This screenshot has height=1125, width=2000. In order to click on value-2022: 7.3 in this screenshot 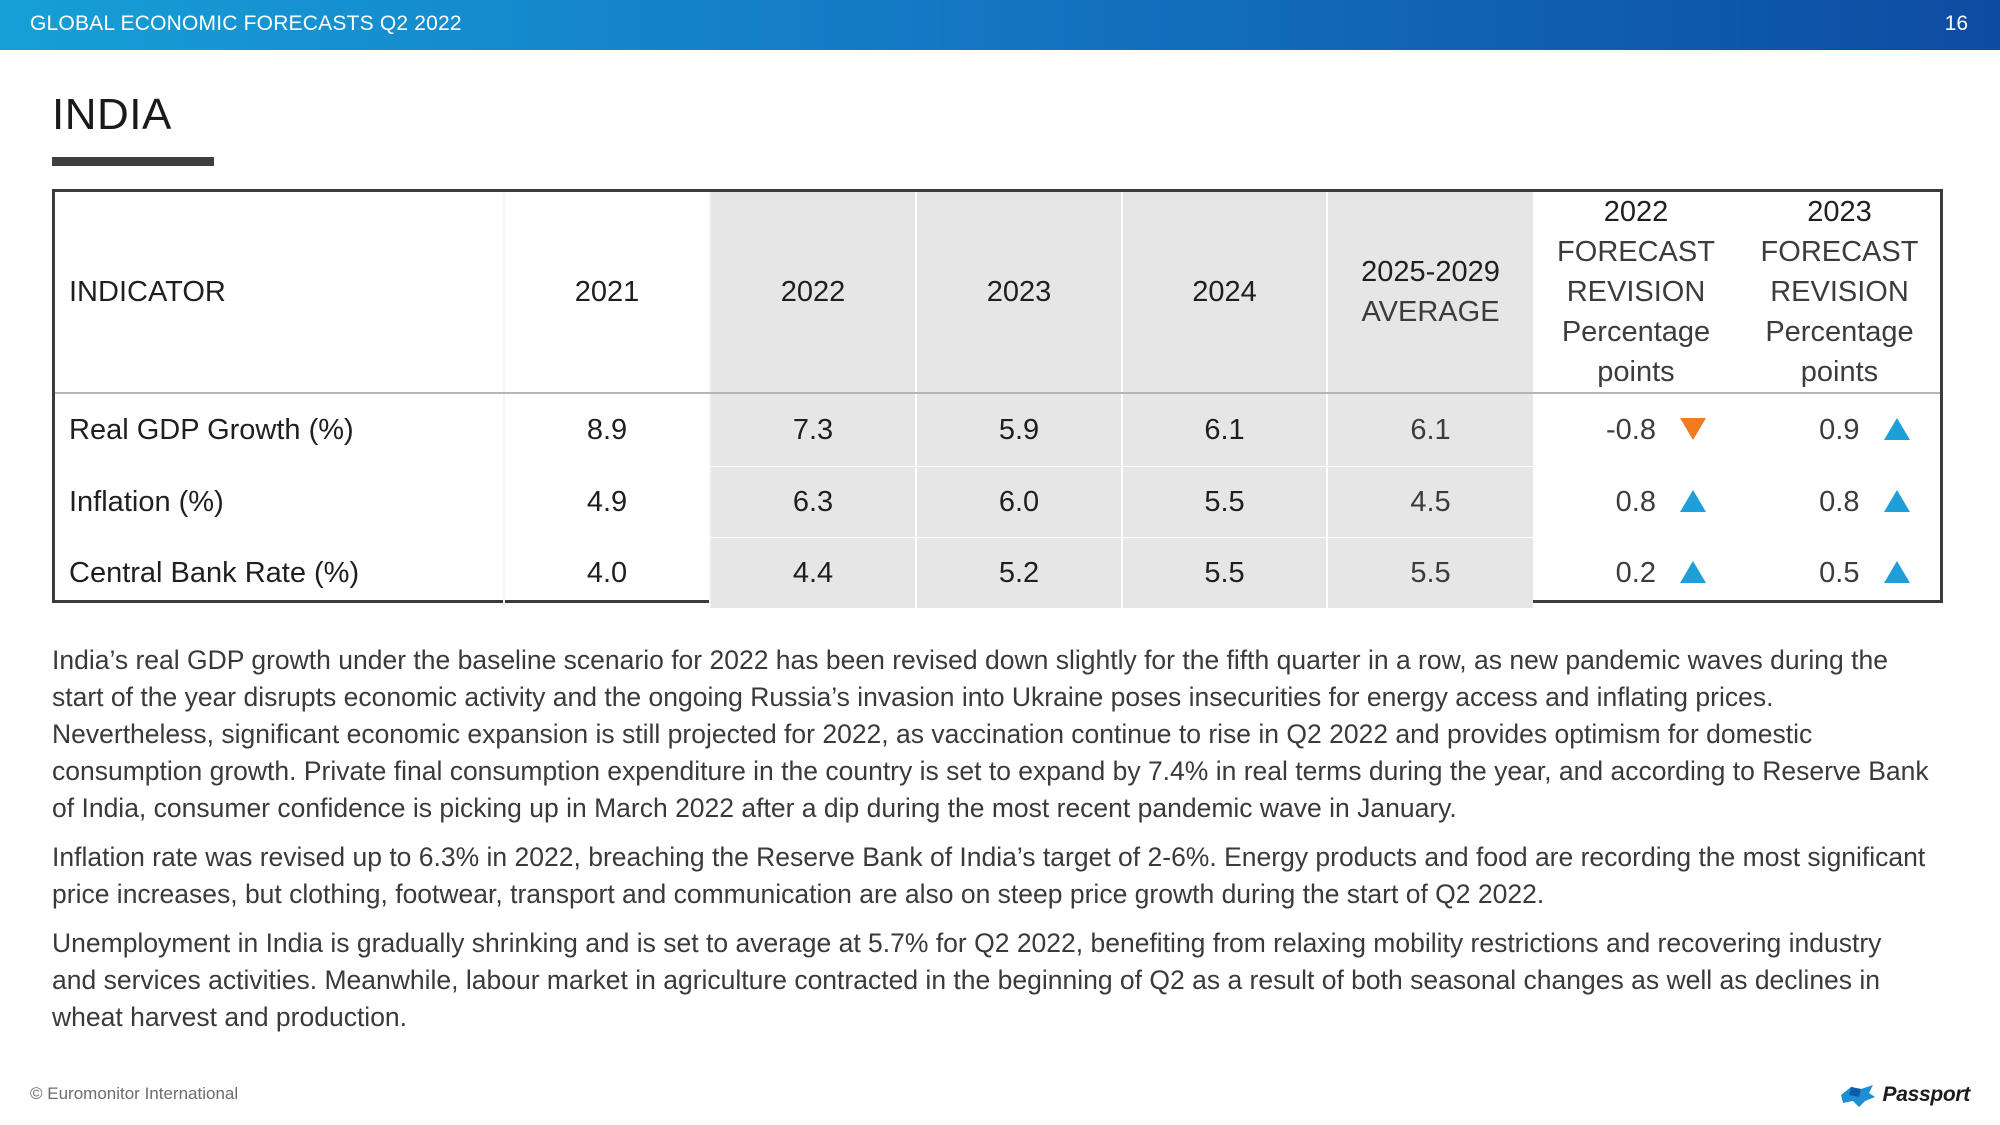, I will do `click(813, 430)`.